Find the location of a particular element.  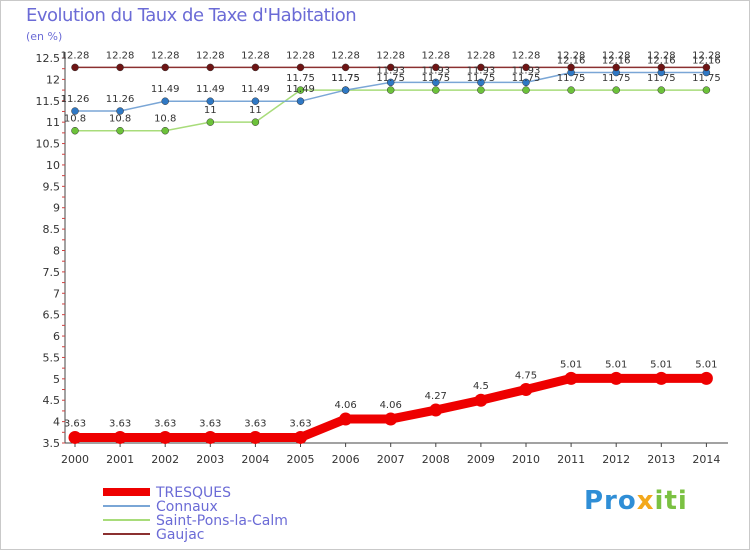

y-tick-label: 4.5 is located at coordinates (52, 400).